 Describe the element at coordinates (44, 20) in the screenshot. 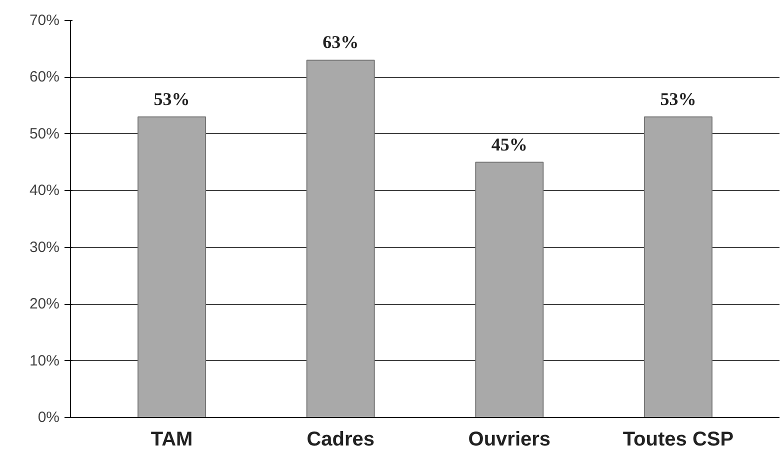

I see `y-tick-label: 70%` at that location.